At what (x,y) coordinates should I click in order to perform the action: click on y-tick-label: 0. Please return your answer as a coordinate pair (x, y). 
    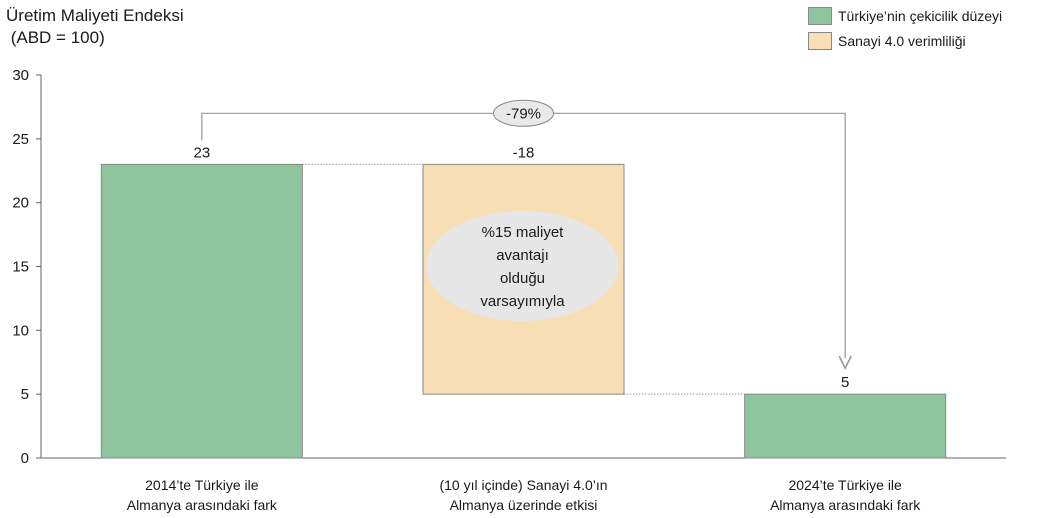
    Looking at the image, I should click on (25, 458).